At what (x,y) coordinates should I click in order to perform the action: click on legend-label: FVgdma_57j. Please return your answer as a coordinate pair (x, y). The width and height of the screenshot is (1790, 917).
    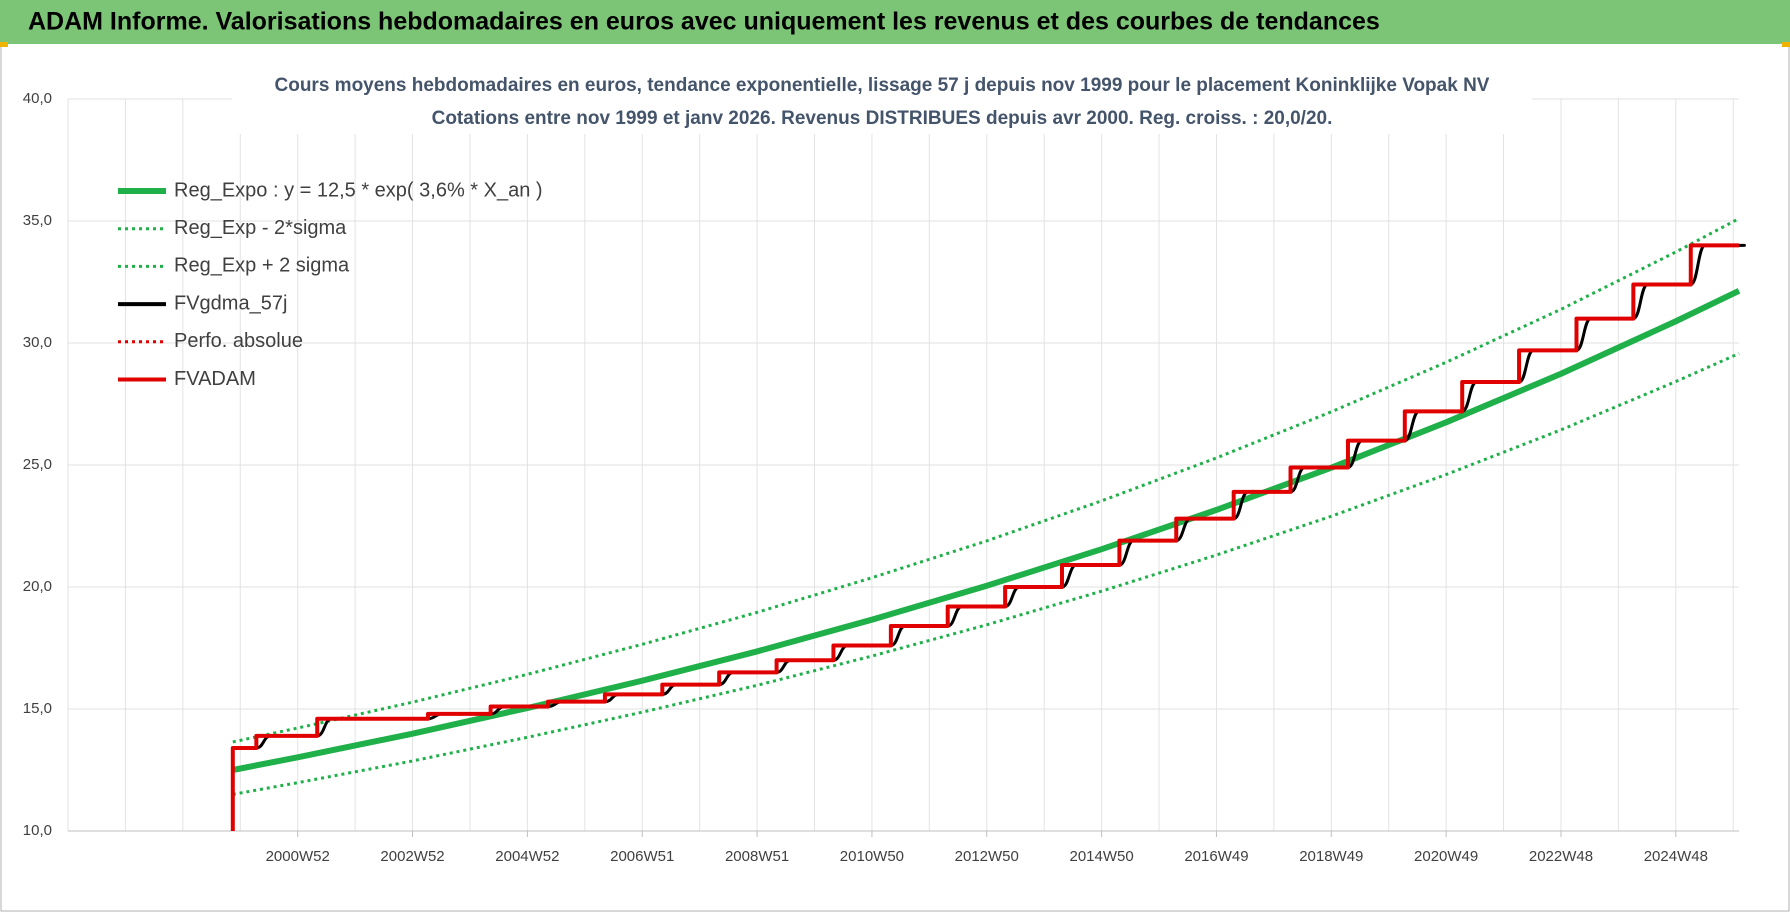
    Looking at the image, I should click on (230, 303).